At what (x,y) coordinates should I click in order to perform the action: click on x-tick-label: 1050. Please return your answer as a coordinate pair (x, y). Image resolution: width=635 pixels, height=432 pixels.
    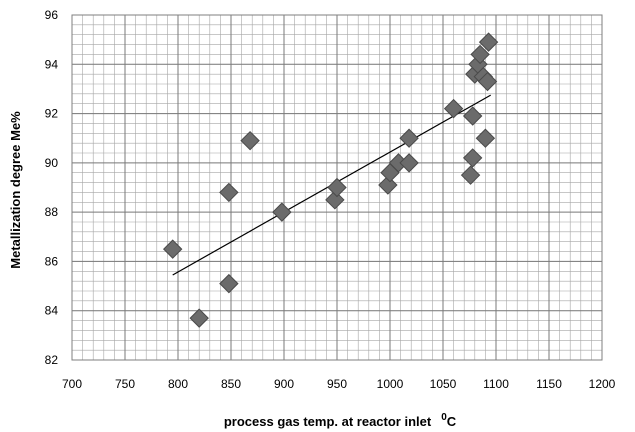
    Looking at the image, I should click on (443, 384).